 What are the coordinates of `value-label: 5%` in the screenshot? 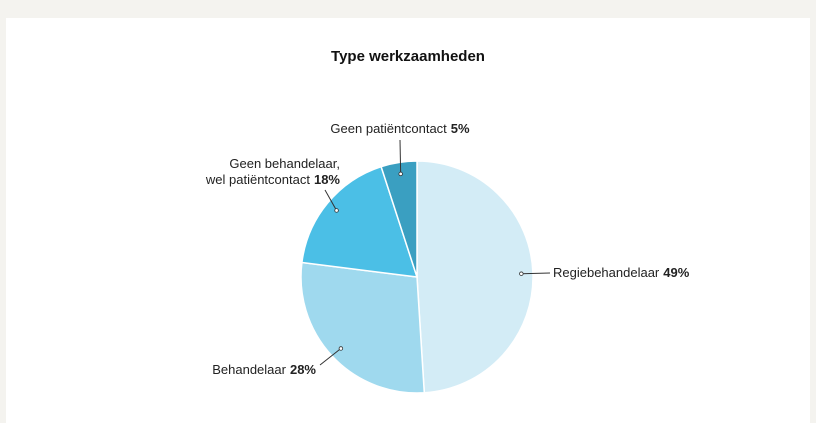 It's located at (460, 128).